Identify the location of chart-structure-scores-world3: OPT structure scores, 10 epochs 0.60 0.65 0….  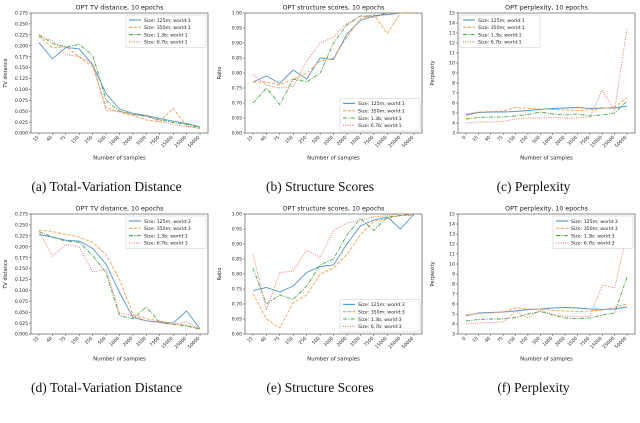
(319, 284).